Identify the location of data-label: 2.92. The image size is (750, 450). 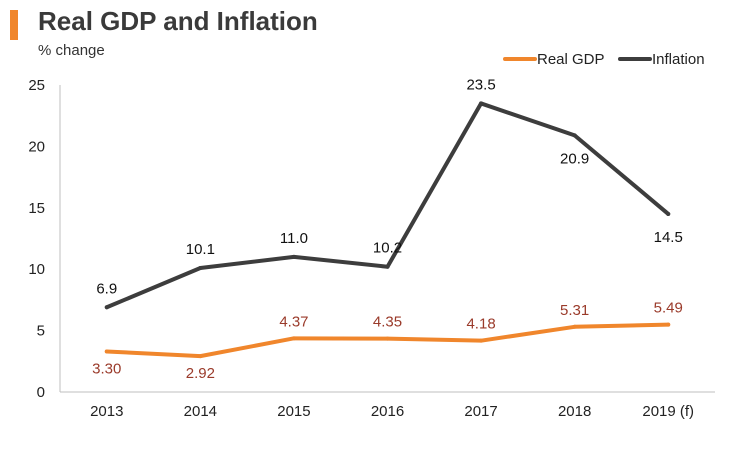
(200, 373).